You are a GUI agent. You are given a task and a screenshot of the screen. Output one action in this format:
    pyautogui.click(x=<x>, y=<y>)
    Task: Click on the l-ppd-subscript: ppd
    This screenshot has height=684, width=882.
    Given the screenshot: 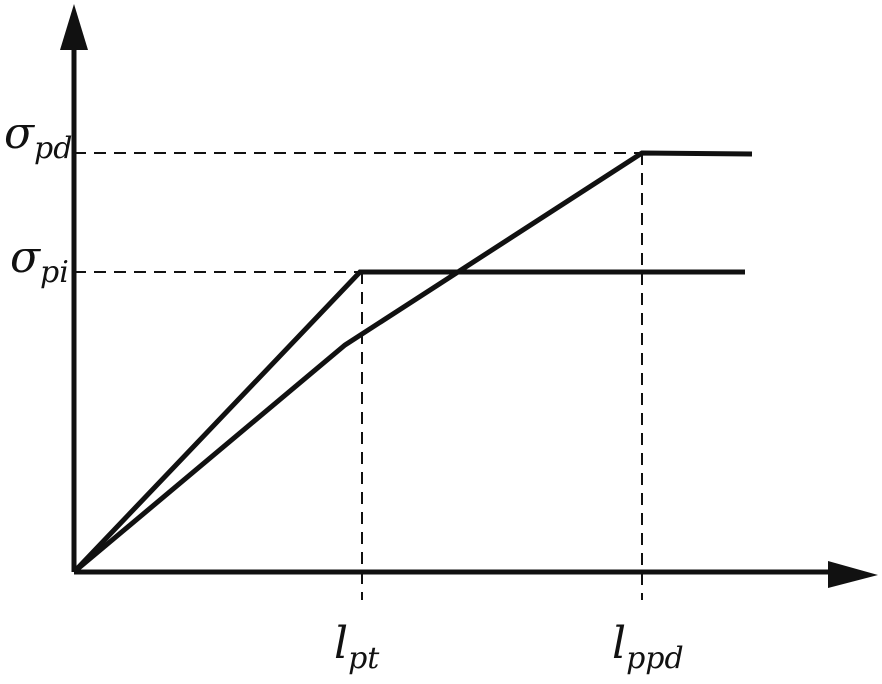 What is the action you would take?
    pyautogui.click(x=655, y=658)
    